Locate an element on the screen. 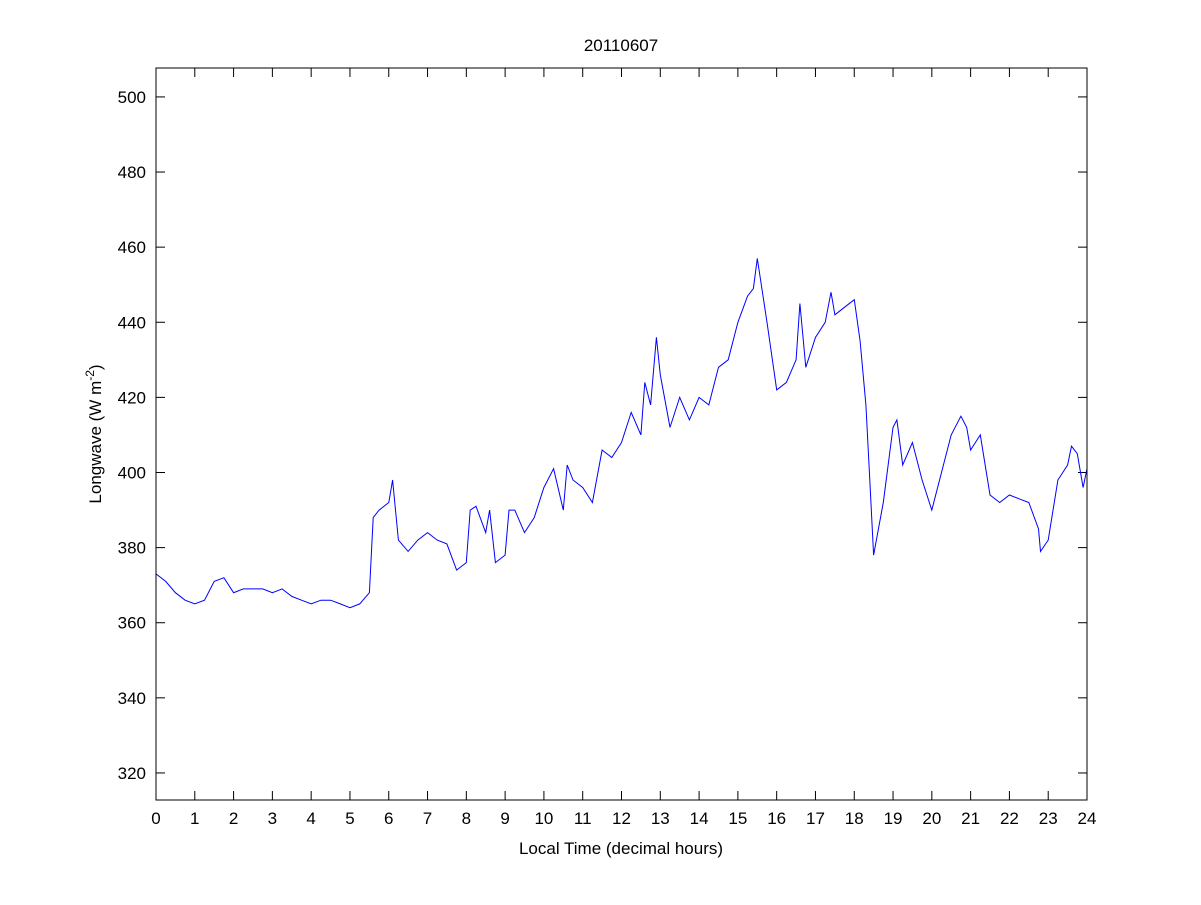 The width and height of the screenshot is (1201, 905). x-tick-label: 23 is located at coordinates (1048, 818).